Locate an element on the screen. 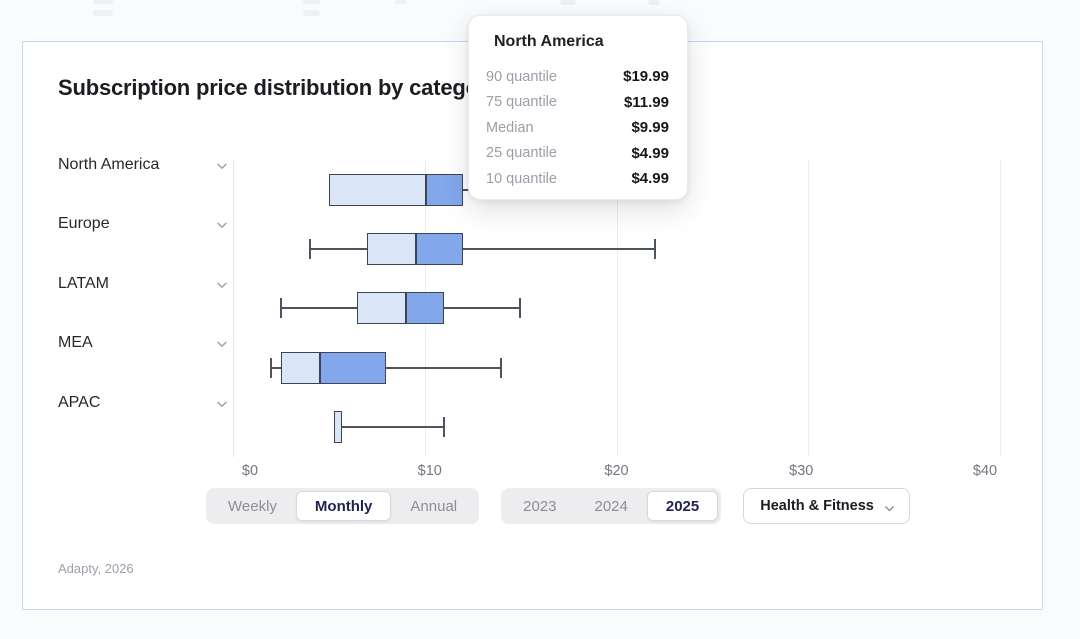 Image resolution: width=1080 pixels, height=639 pixels. region-row-apac: APAC is located at coordinates (143, 403).